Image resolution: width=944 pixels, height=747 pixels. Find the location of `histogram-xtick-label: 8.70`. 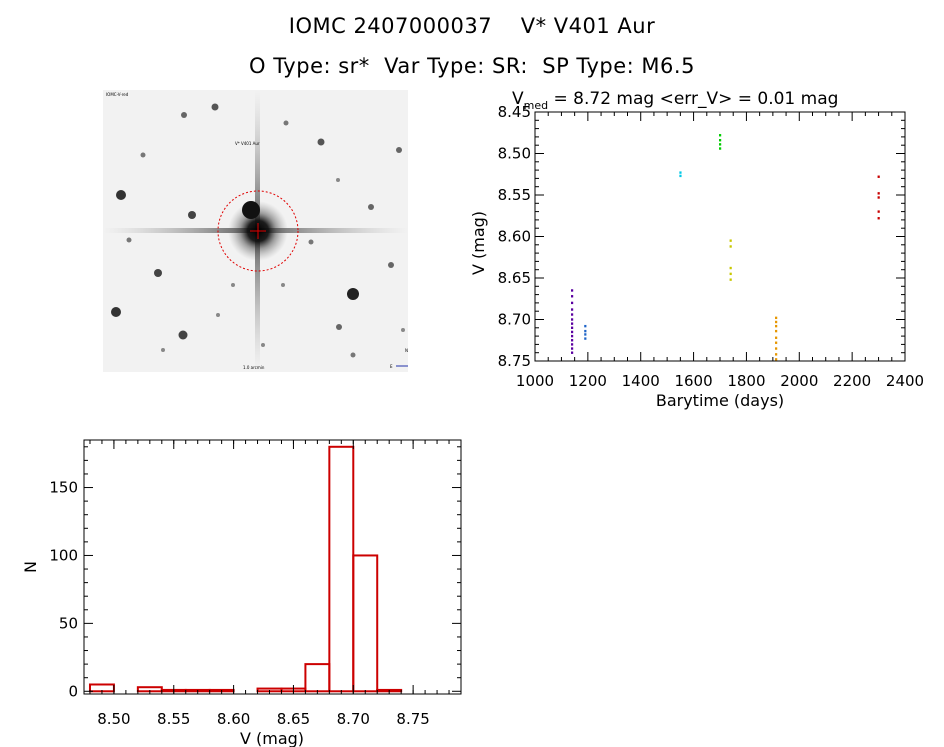

histogram-xtick-label: 8.70 is located at coordinates (353, 719).